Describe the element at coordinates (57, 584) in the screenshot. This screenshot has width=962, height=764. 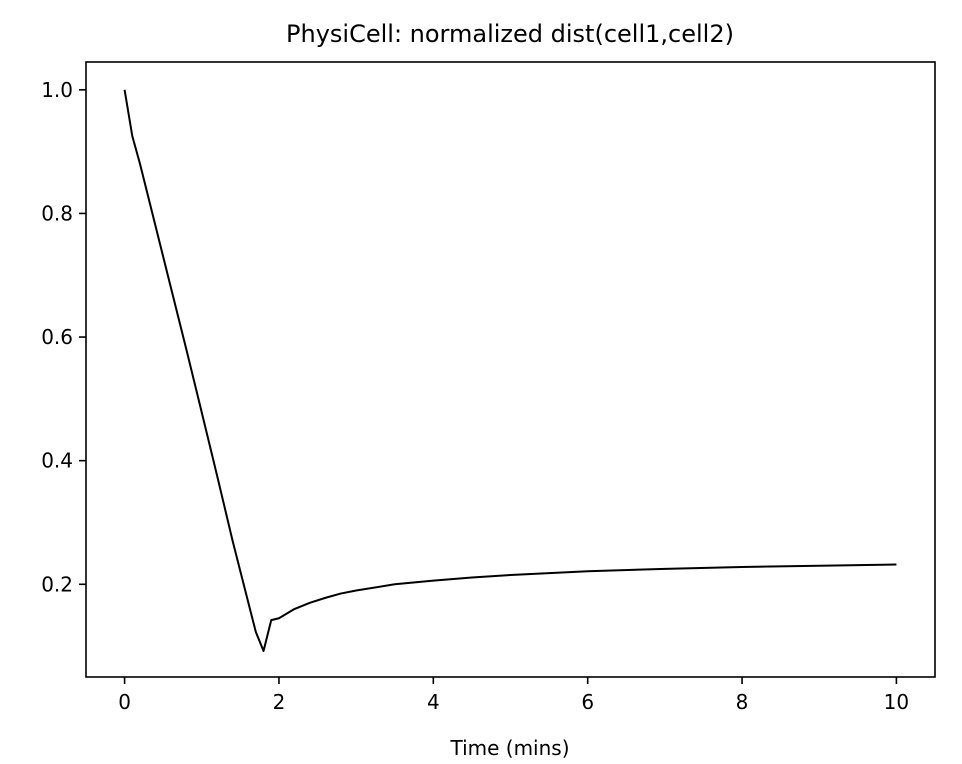
I see `y-tick-label: 0.2` at that location.